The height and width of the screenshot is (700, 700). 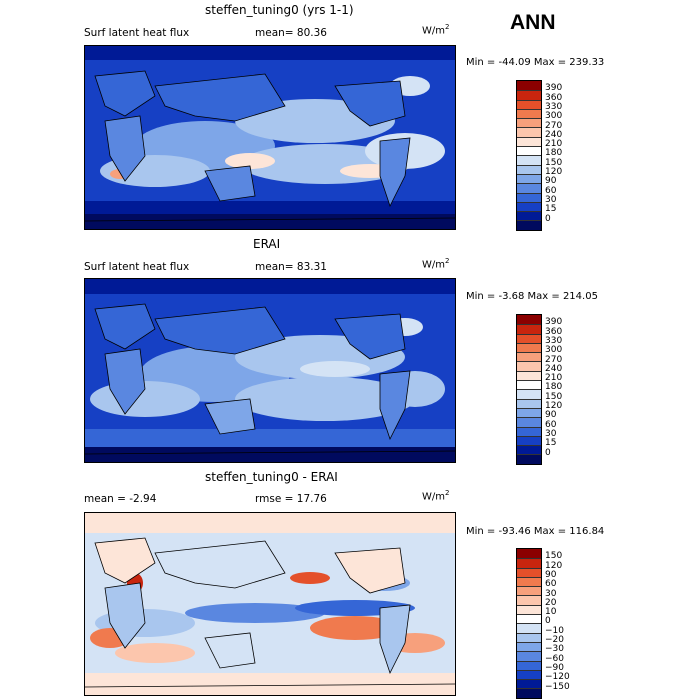 What do you see at coordinates (554, 640) in the screenshot?
I see `colorbar-tick-label: −20` at bounding box center [554, 640].